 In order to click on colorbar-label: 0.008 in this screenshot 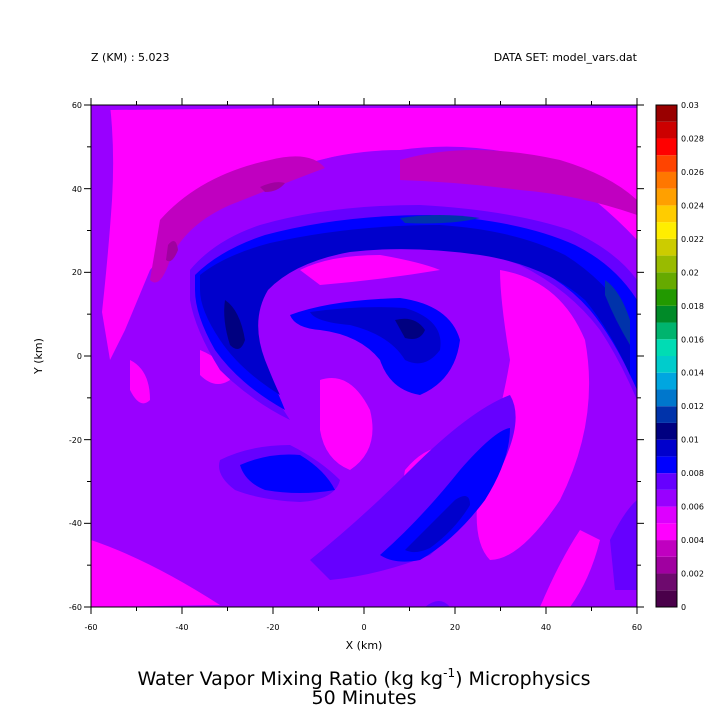, I will do `click(692, 473)`.